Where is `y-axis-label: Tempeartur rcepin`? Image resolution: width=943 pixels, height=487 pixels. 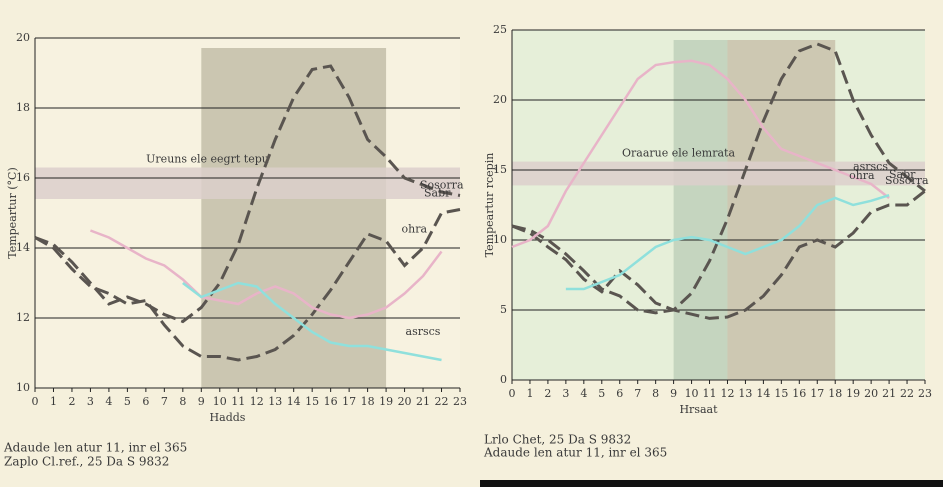 y-axis-label: Tempeartur rcepin is located at coordinates (489, 205).